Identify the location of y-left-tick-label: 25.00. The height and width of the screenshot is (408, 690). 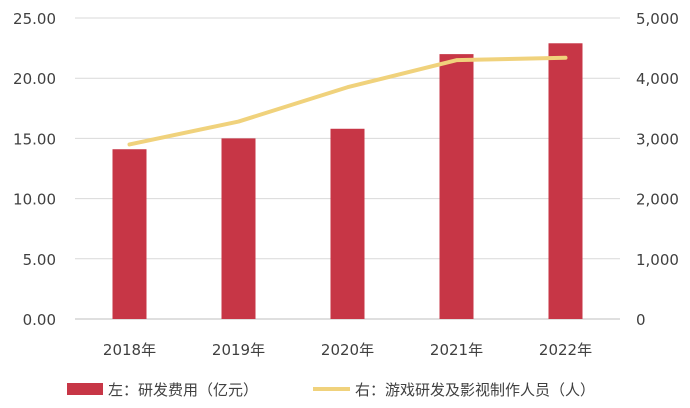
(34, 19).